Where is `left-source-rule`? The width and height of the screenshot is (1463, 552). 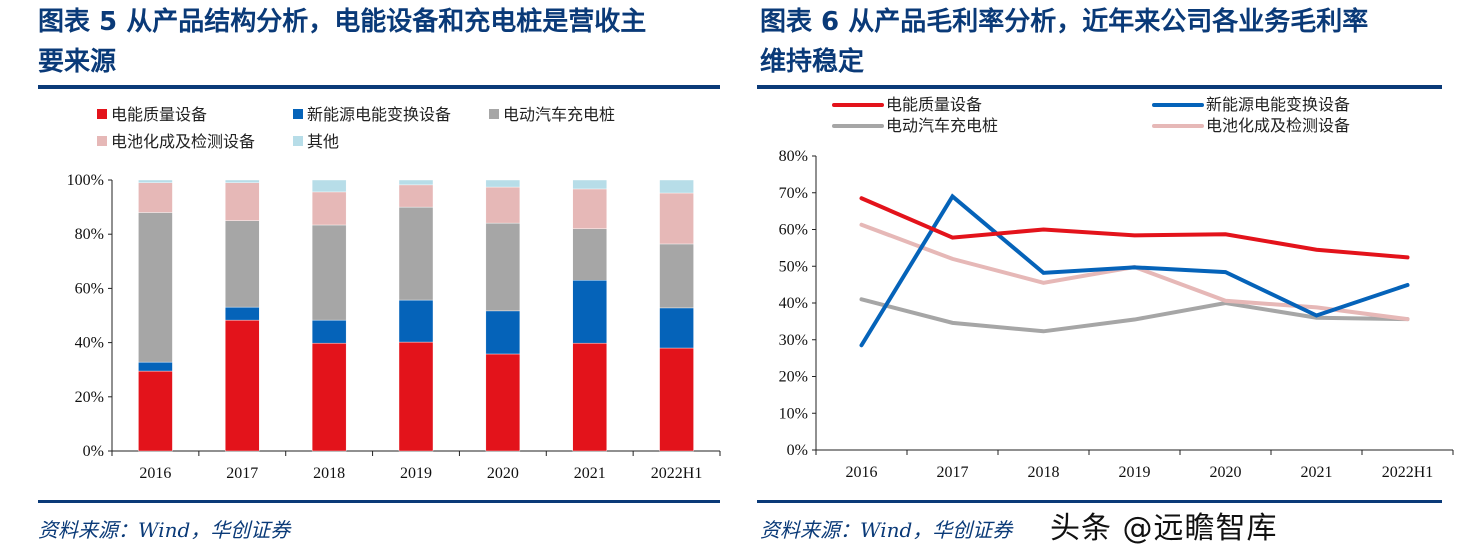
left-source-rule is located at coordinates (379, 501).